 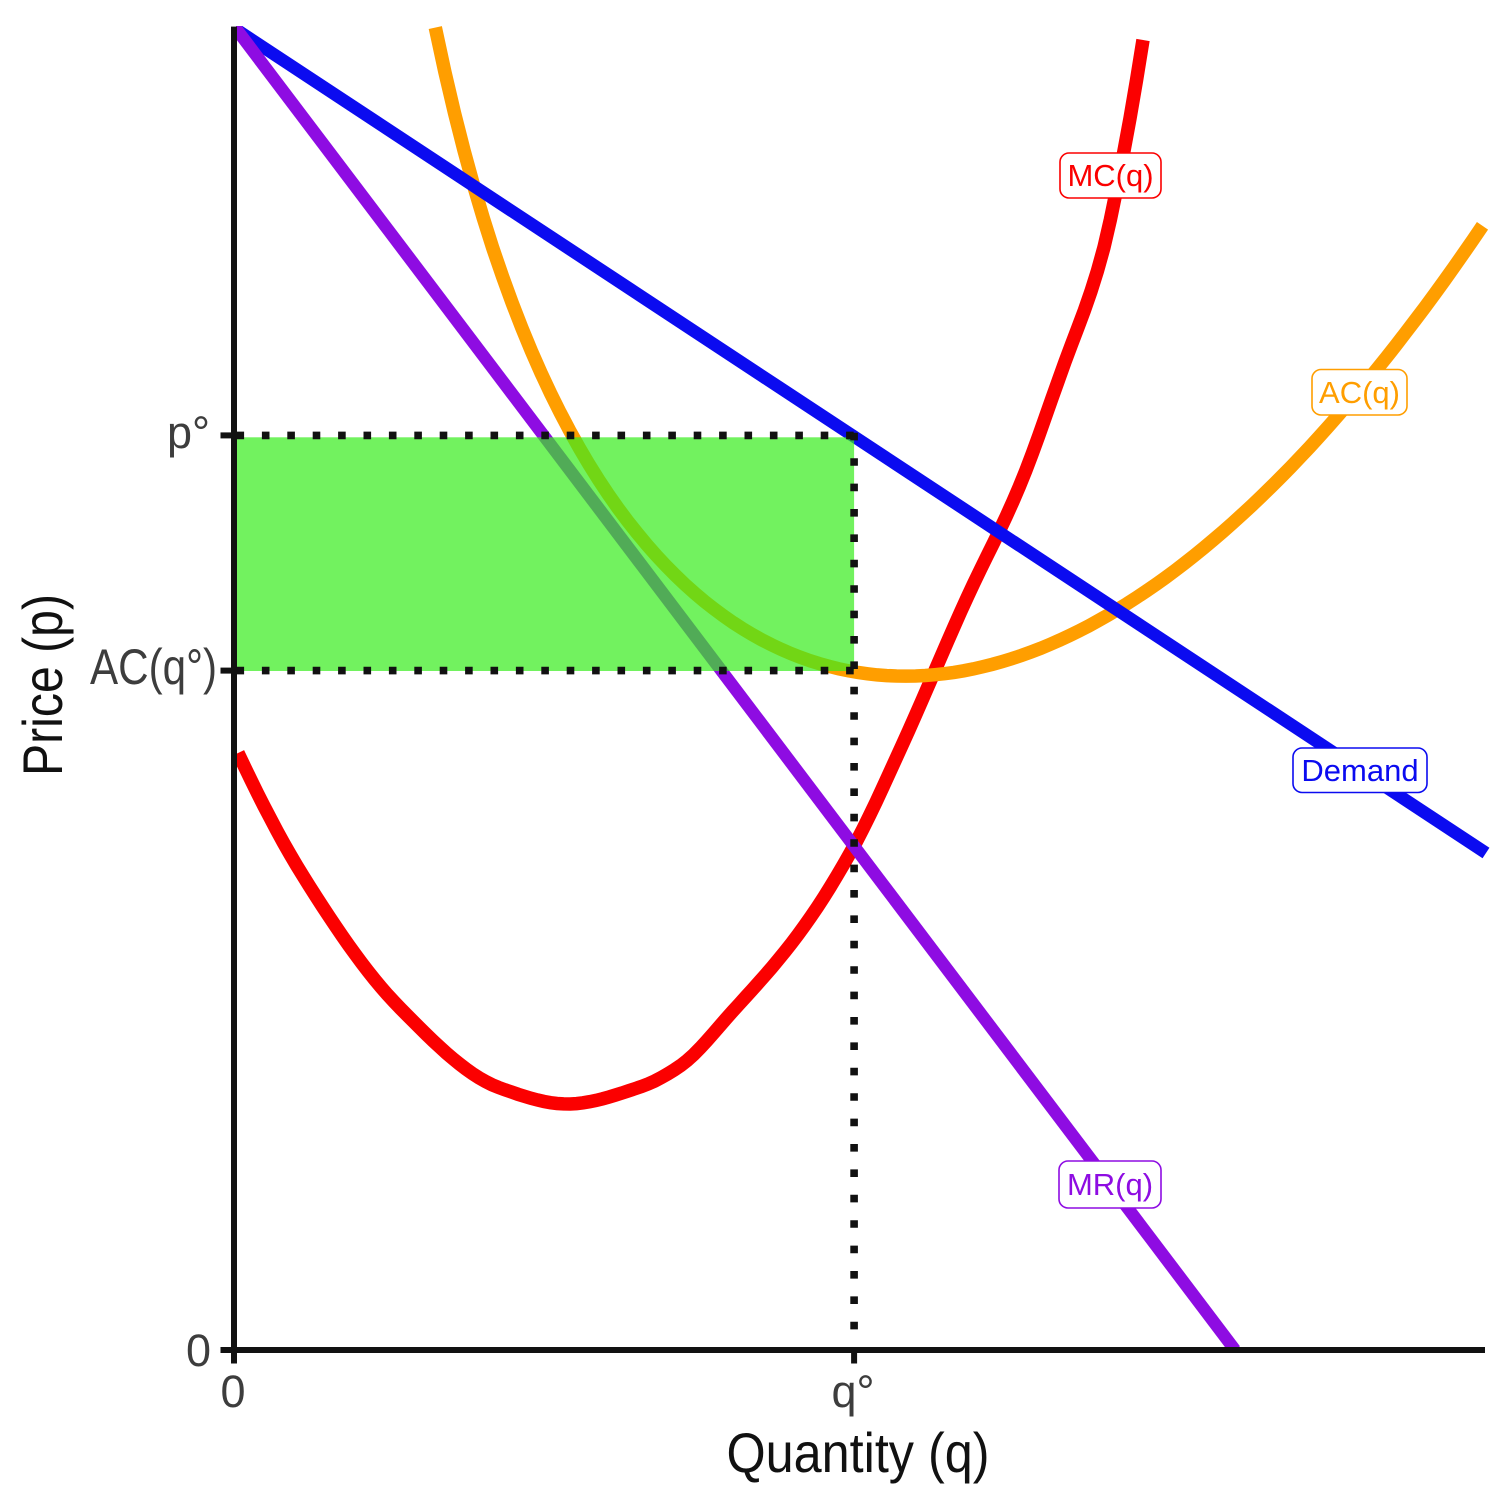 I want to click on svg-text: AC(q°), so click(x=153, y=667).